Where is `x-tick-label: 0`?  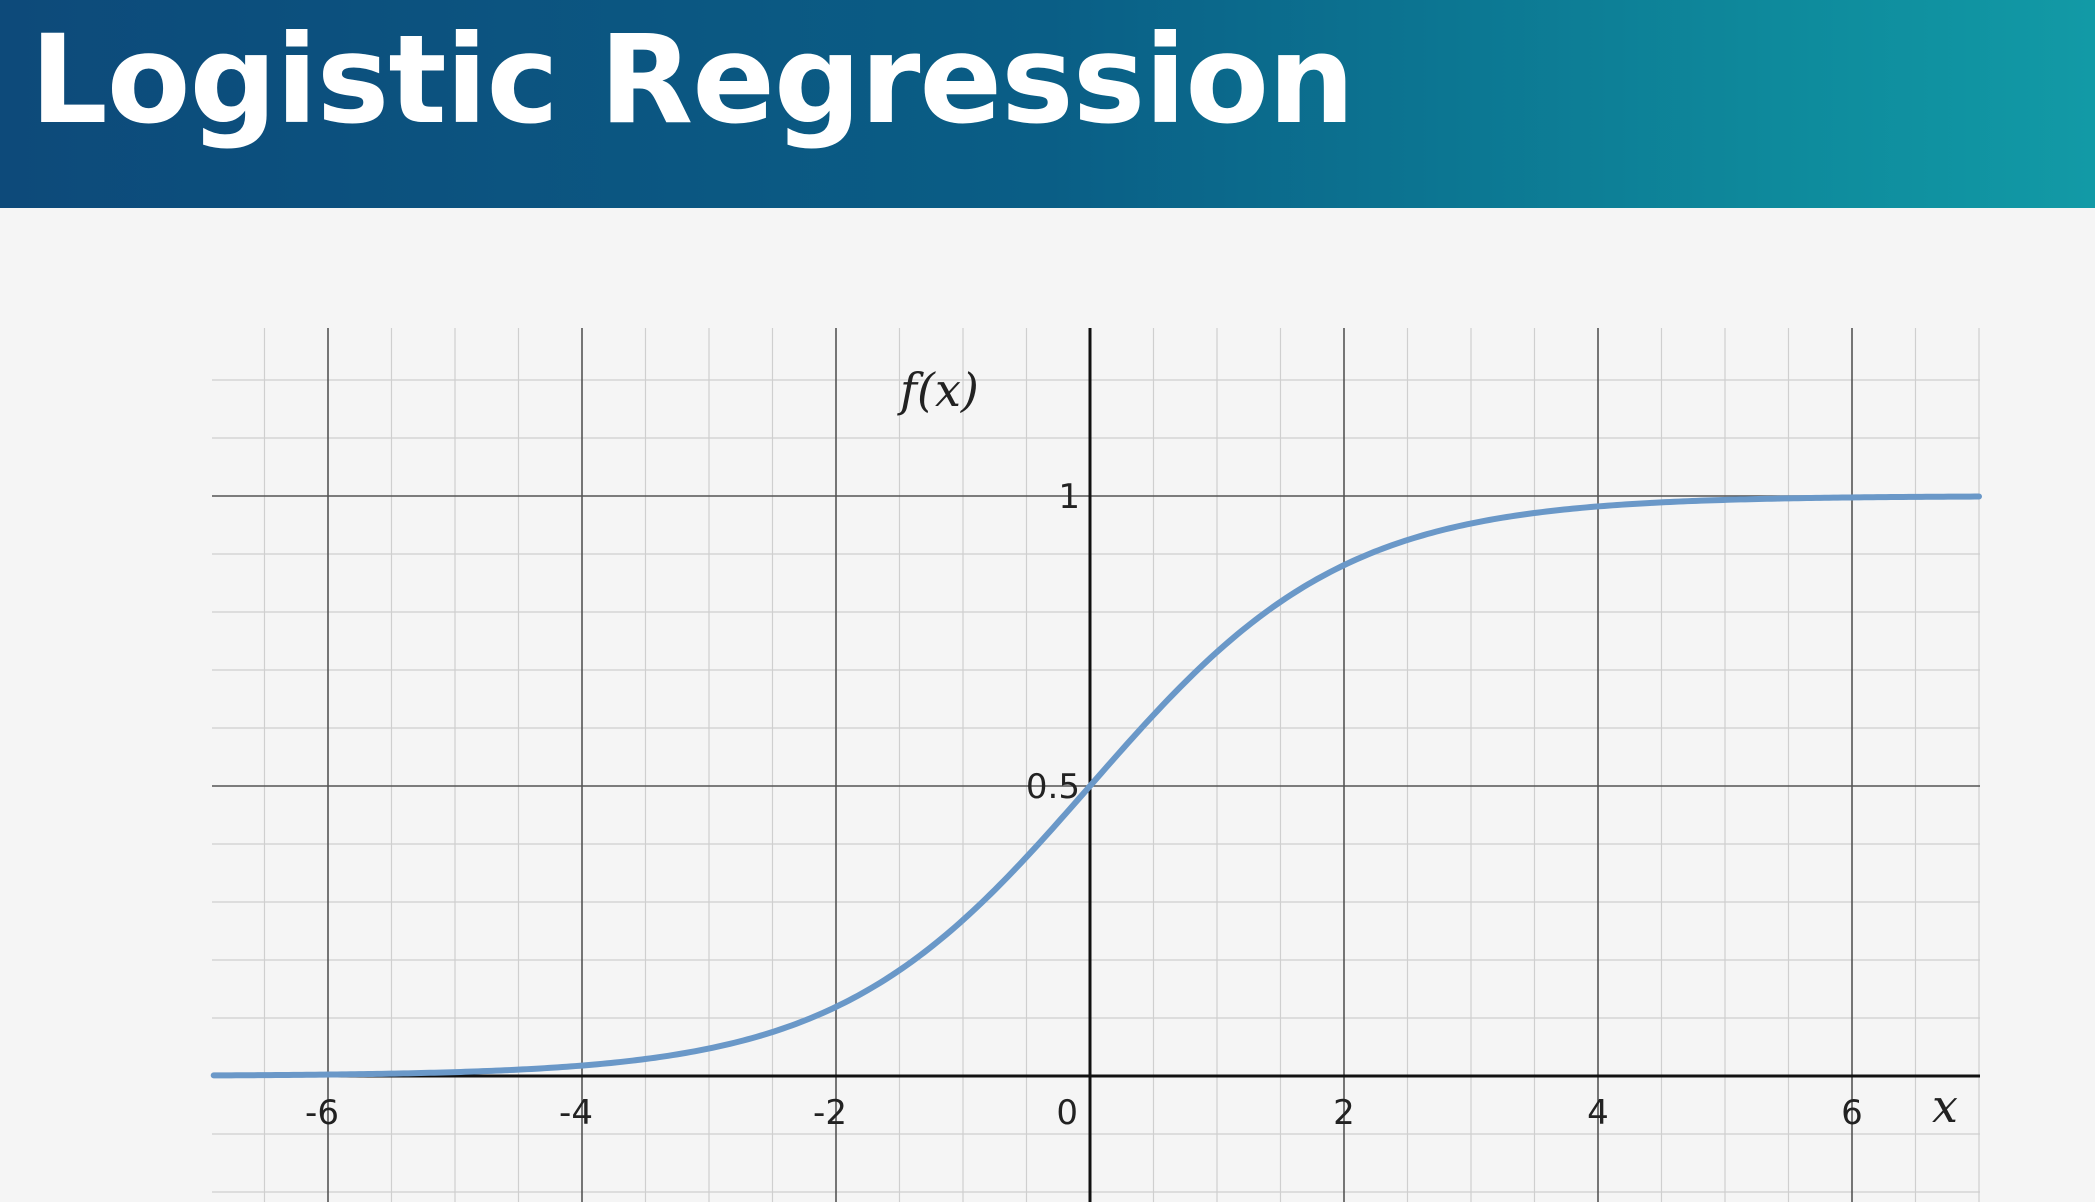
x-tick-label: 0 is located at coordinates (1067, 1113).